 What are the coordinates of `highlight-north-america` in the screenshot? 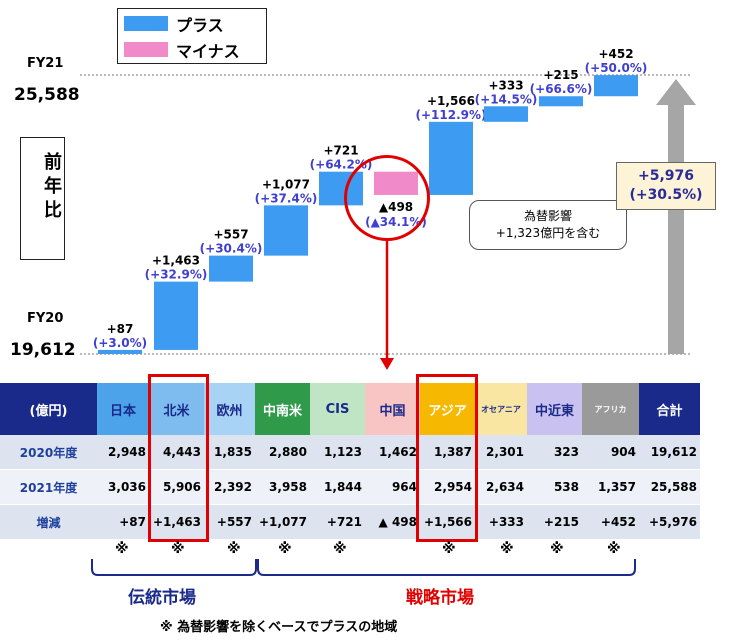 It's located at (178, 458).